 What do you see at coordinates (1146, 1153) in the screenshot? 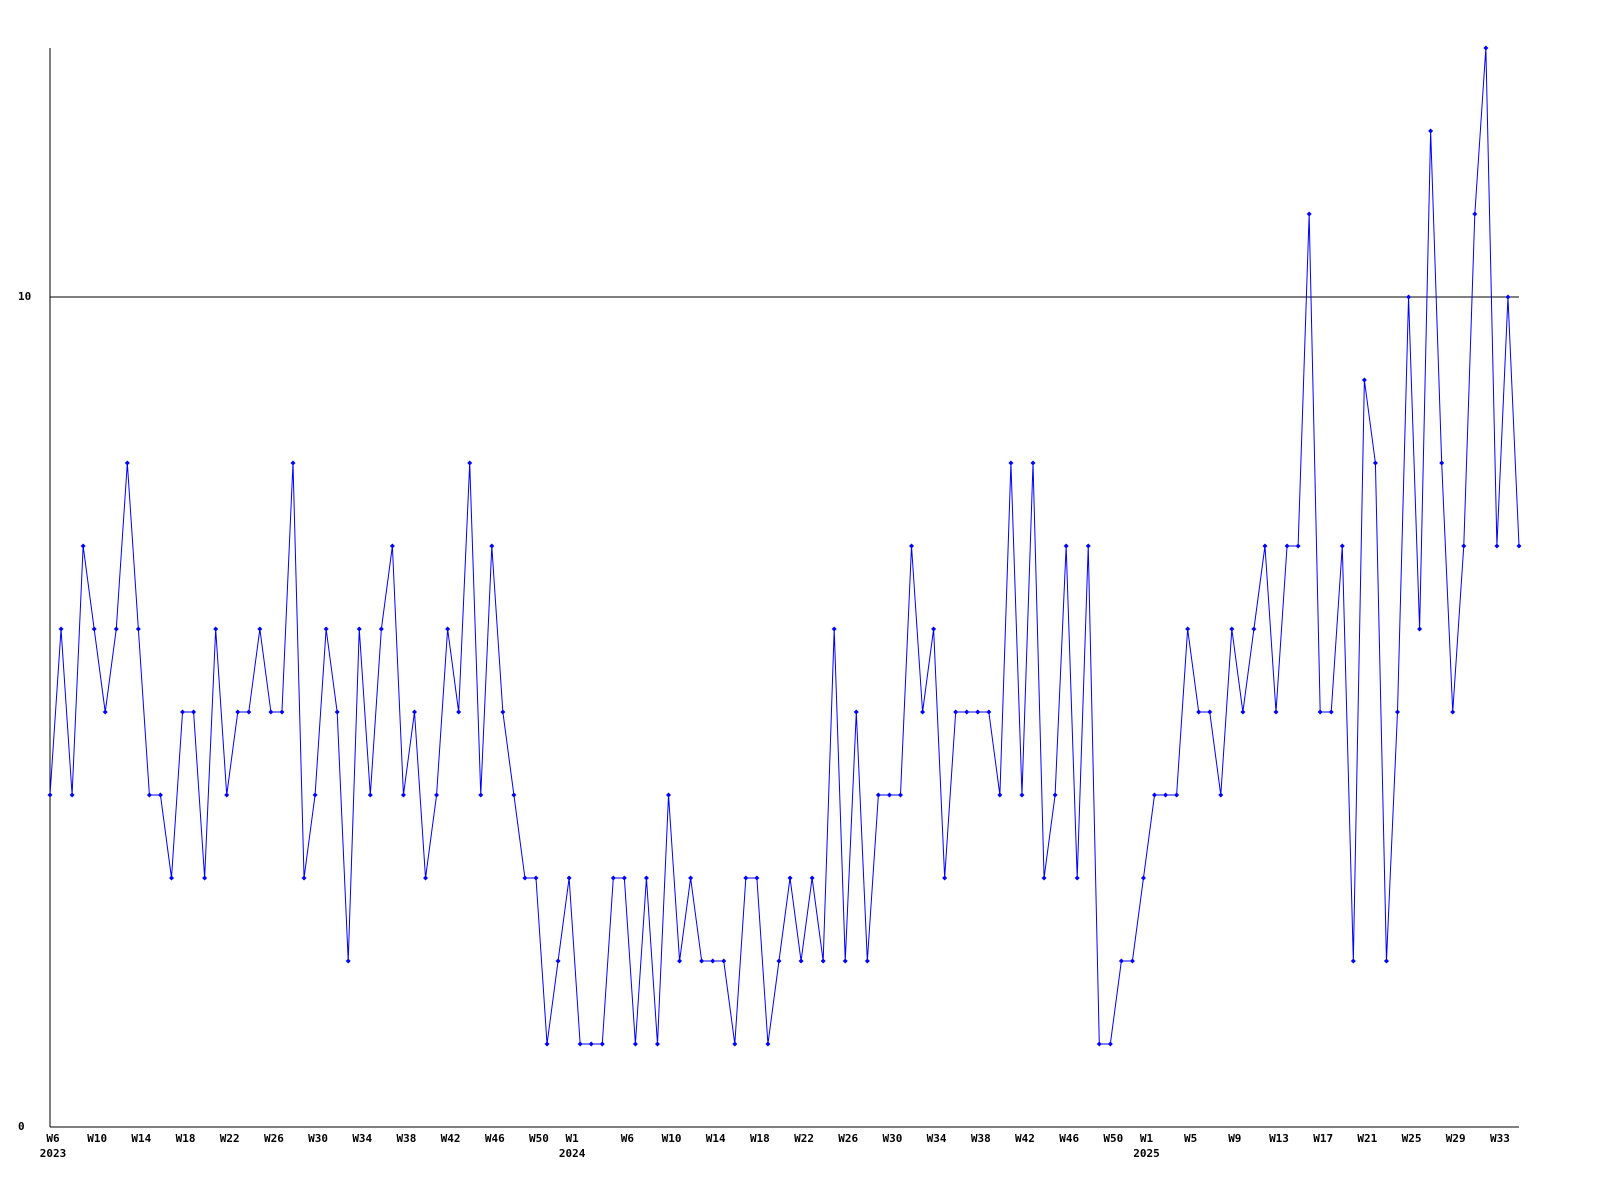
I see `year-label: 2025` at bounding box center [1146, 1153].